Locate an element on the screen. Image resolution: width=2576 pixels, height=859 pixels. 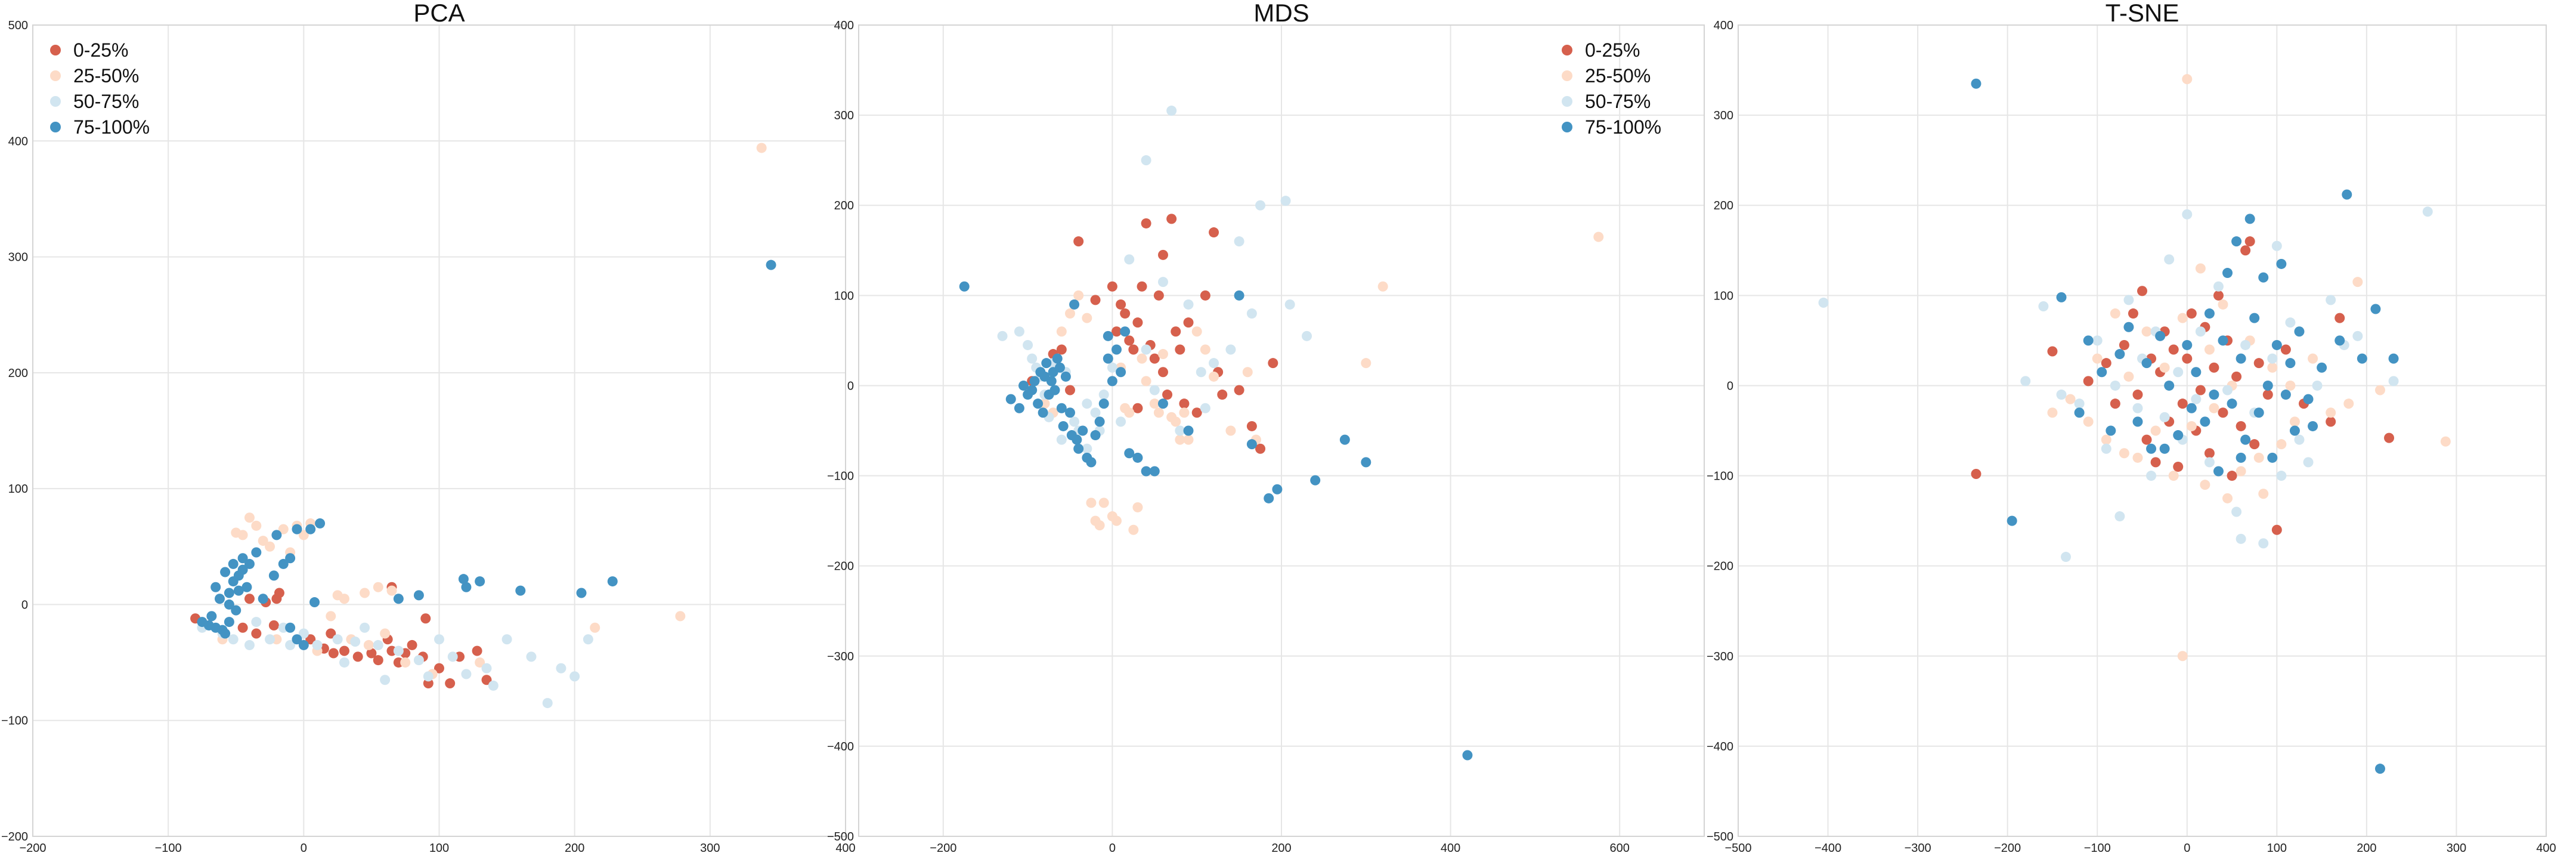
mds-y-tick-label: −300 is located at coordinates (841, 656).